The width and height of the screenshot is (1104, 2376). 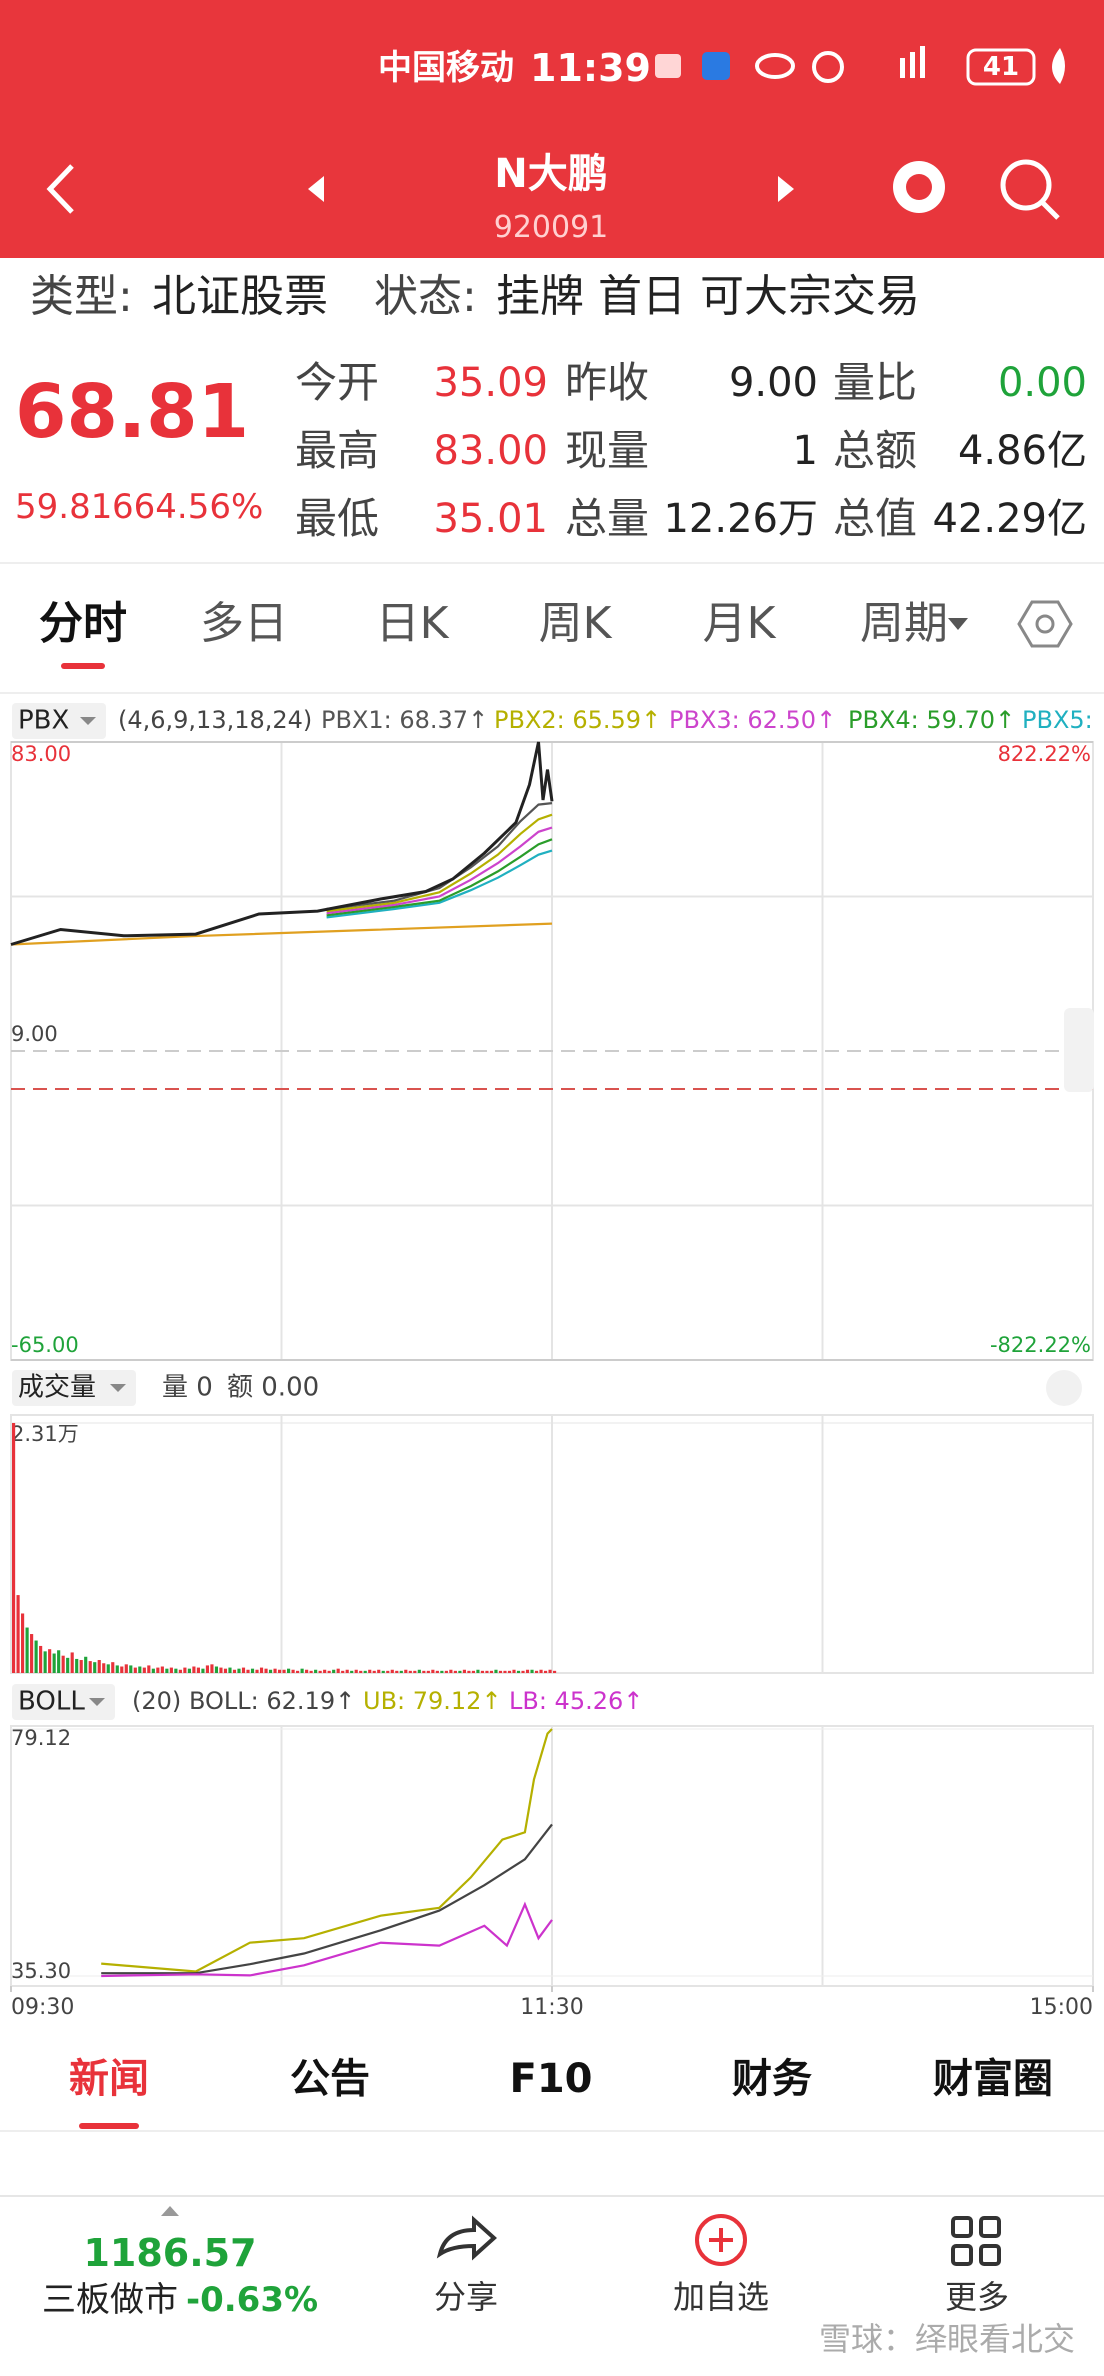 What do you see at coordinates (976, 2241) in the screenshot?
I see `more-icon` at bounding box center [976, 2241].